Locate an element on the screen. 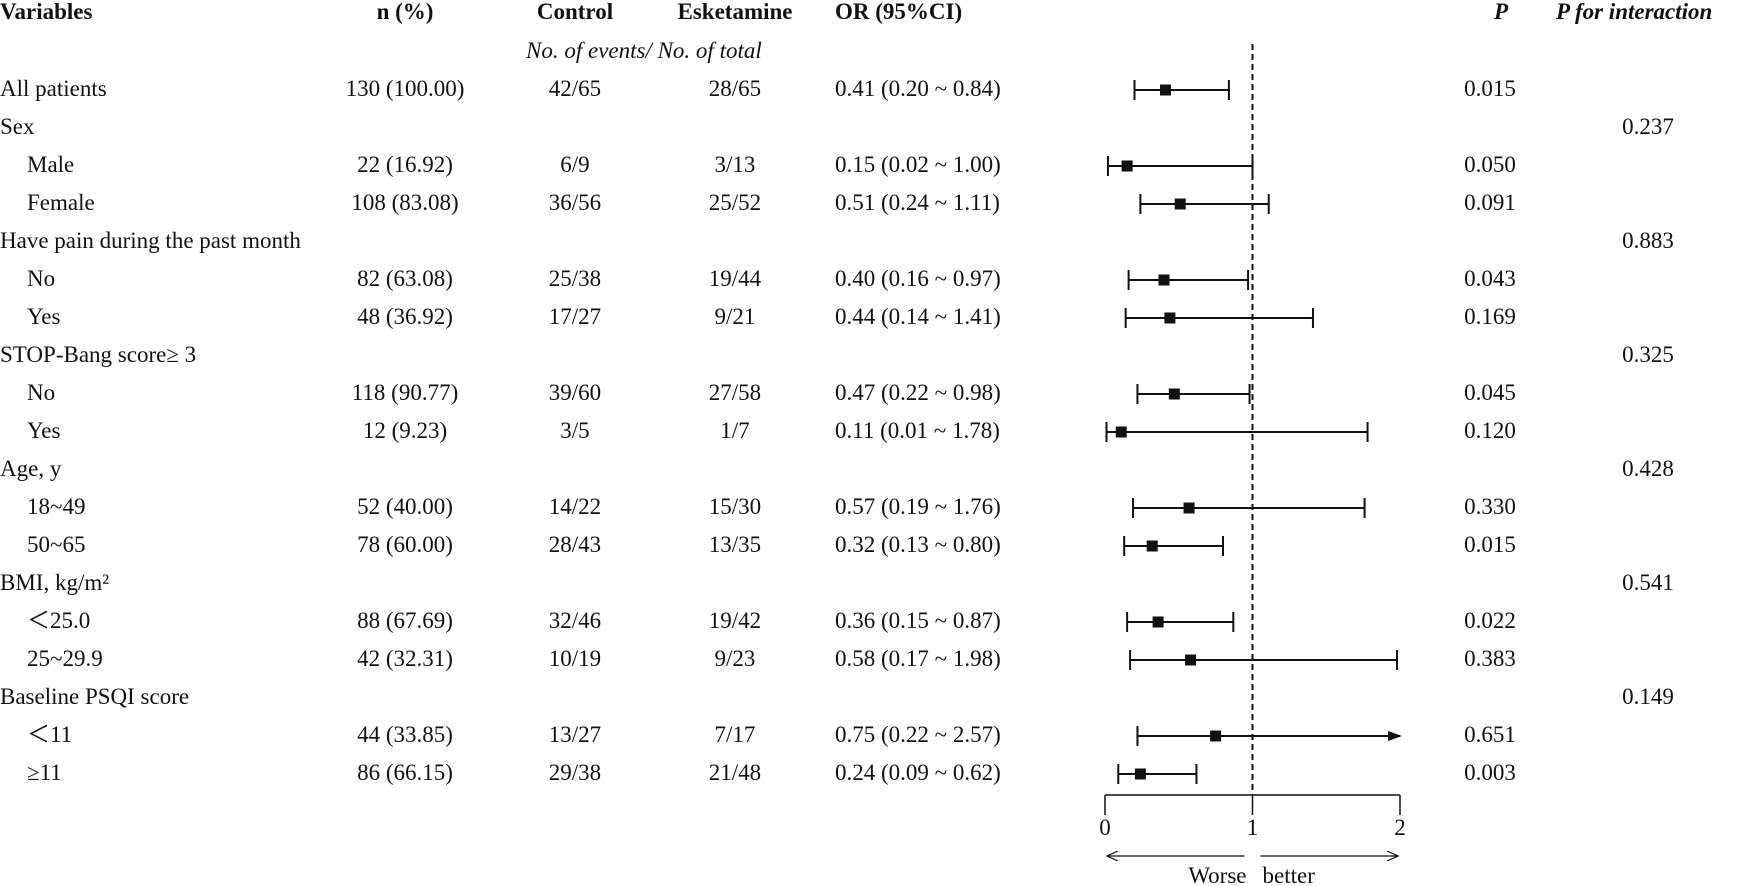 Image resolution: width=1750 pixels, height=886 pixels. row-label: Sex is located at coordinates (17, 126).